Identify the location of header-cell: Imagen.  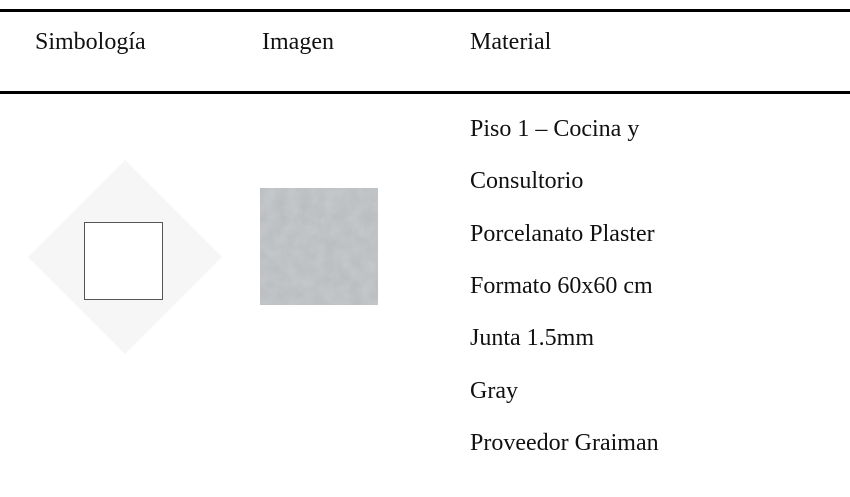
(298, 42).